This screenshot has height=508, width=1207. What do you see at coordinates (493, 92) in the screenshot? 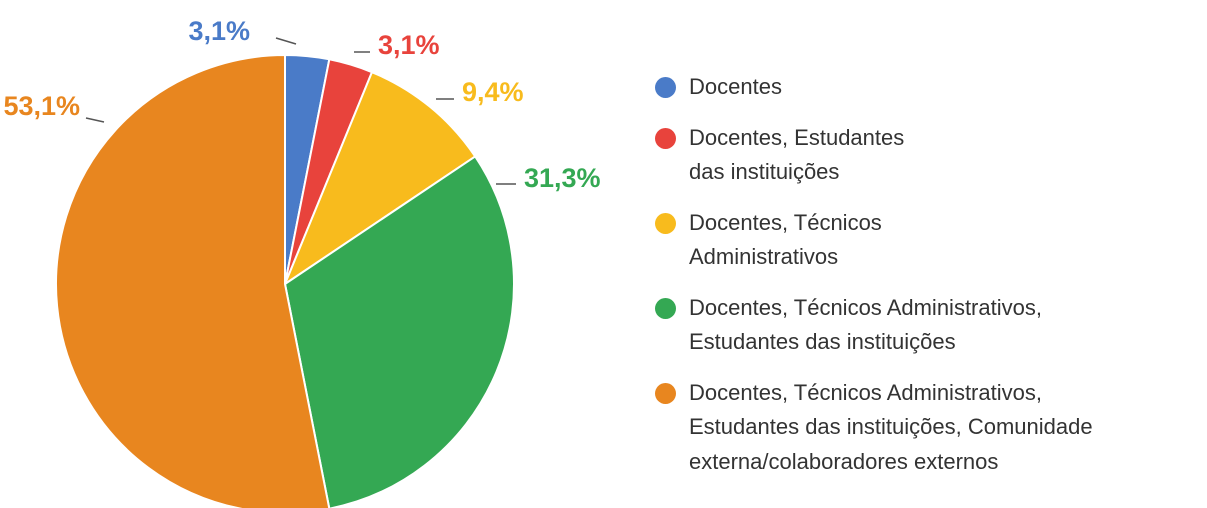
I see `value-label: 9,4%` at bounding box center [493, 92].